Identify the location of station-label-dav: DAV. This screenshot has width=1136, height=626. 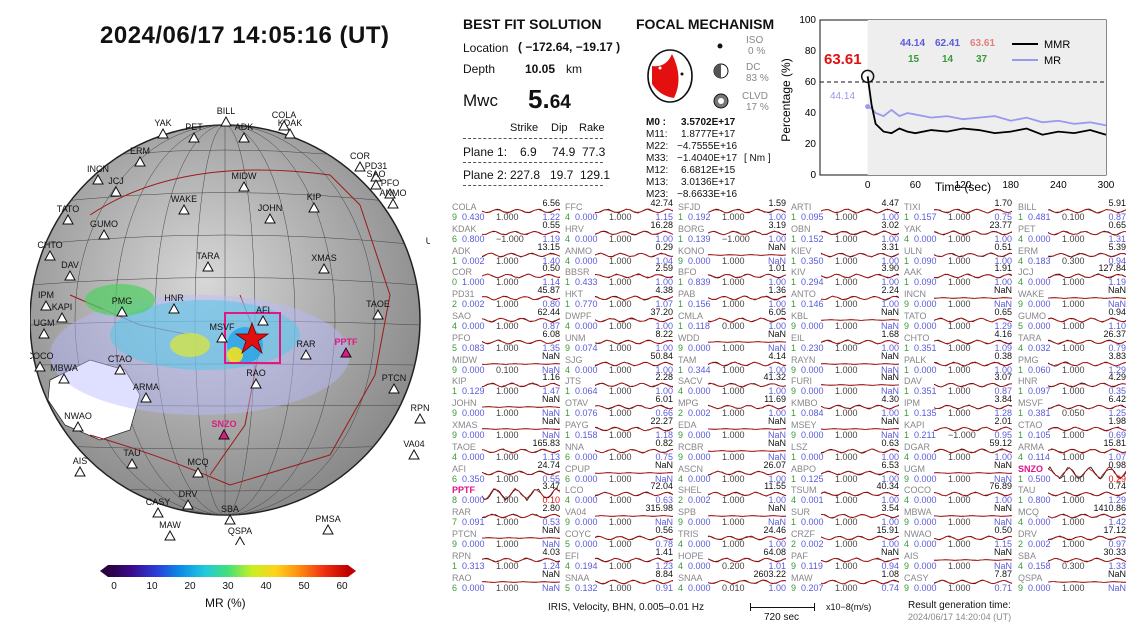
(70, 265).